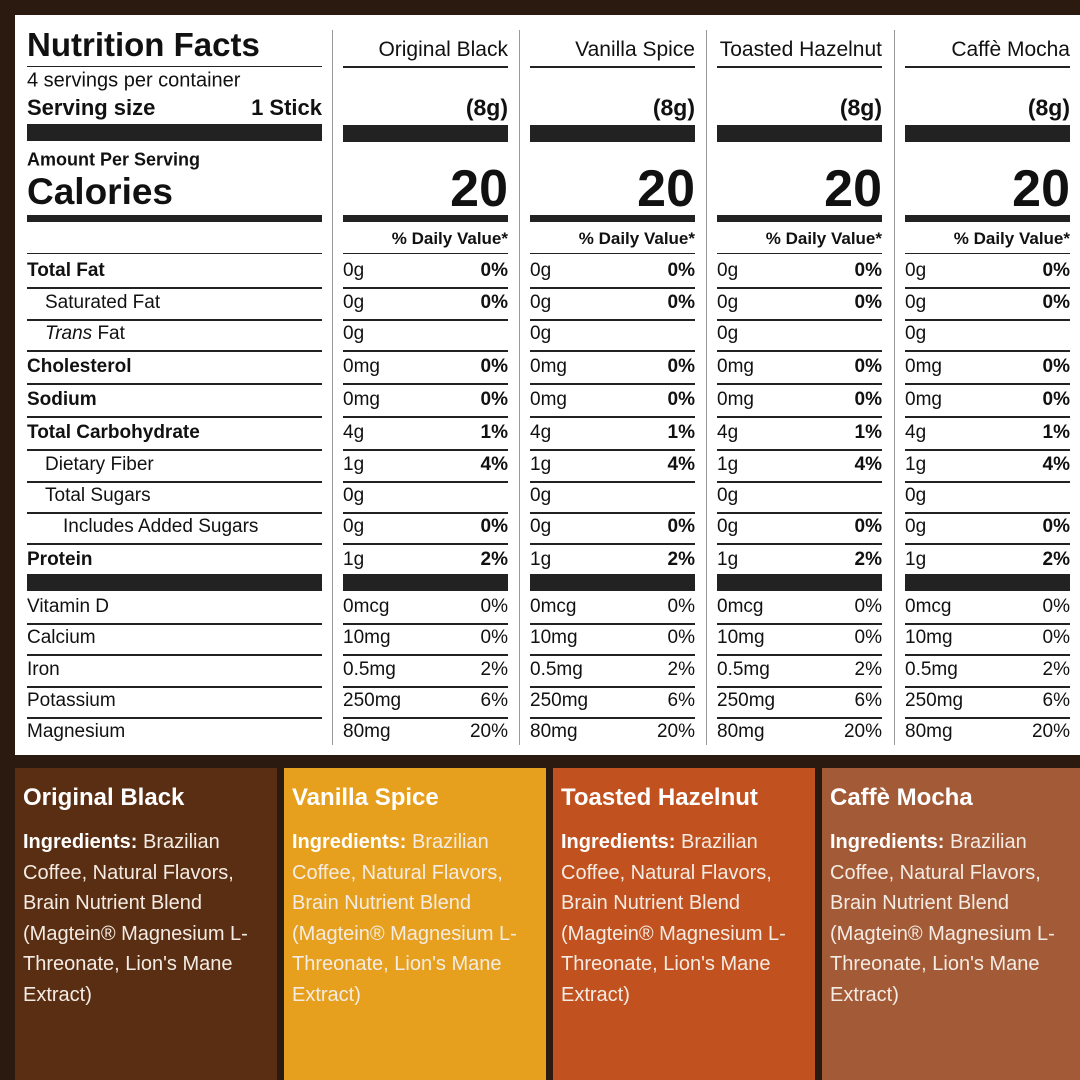  I want to click on daily-value: 4%, so click(1056, 464).